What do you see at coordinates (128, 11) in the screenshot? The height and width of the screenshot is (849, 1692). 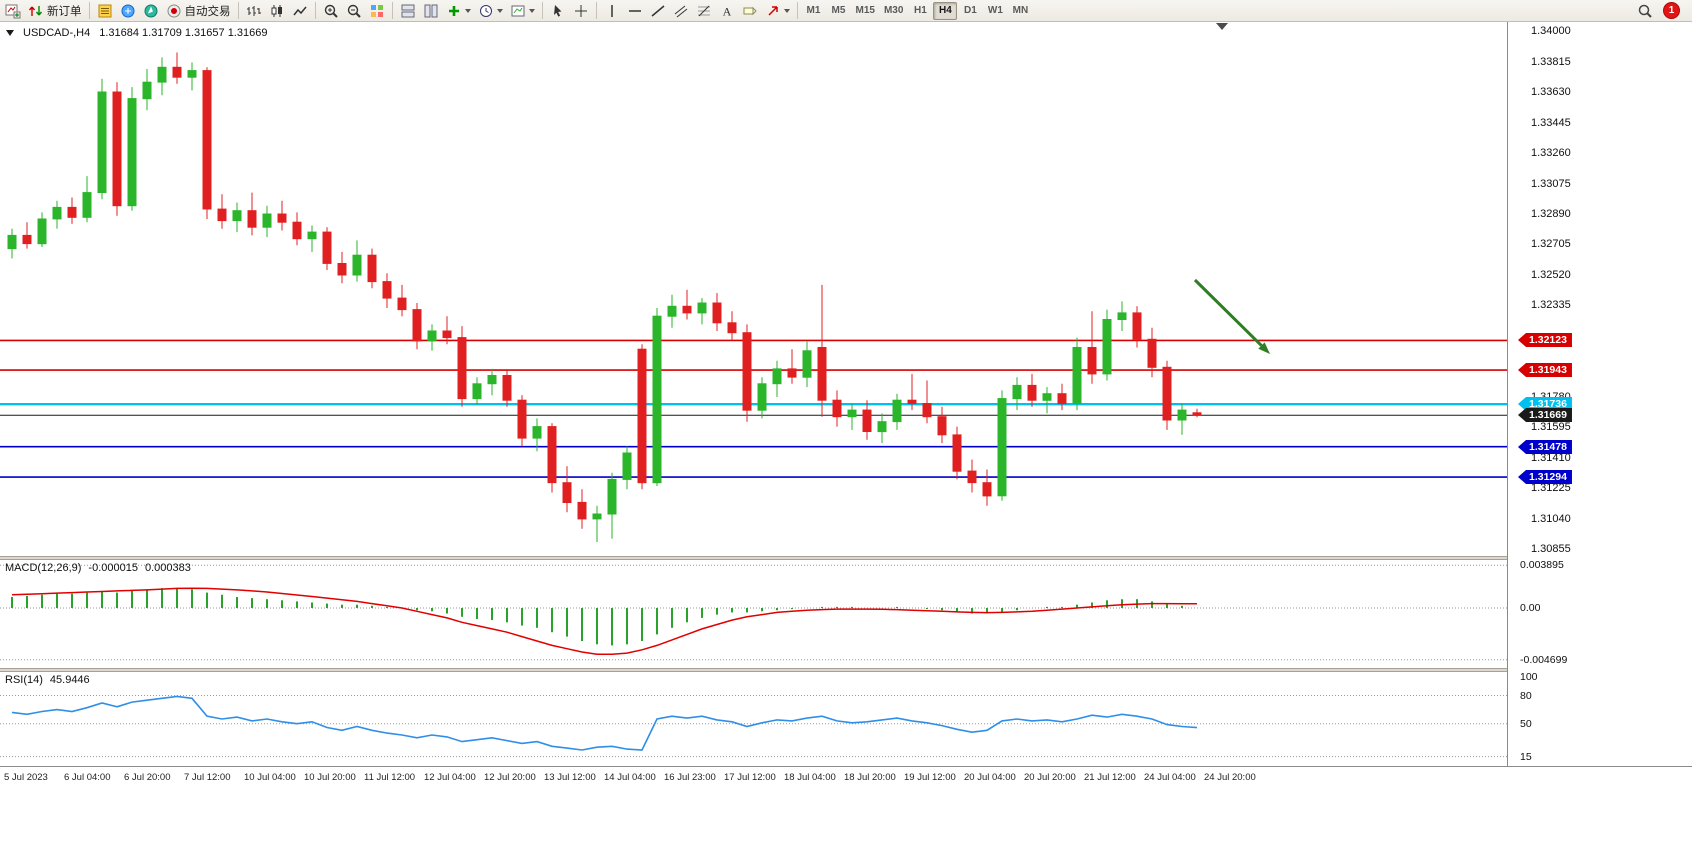 I see `data-window-button` at bounding box center [128, 11].